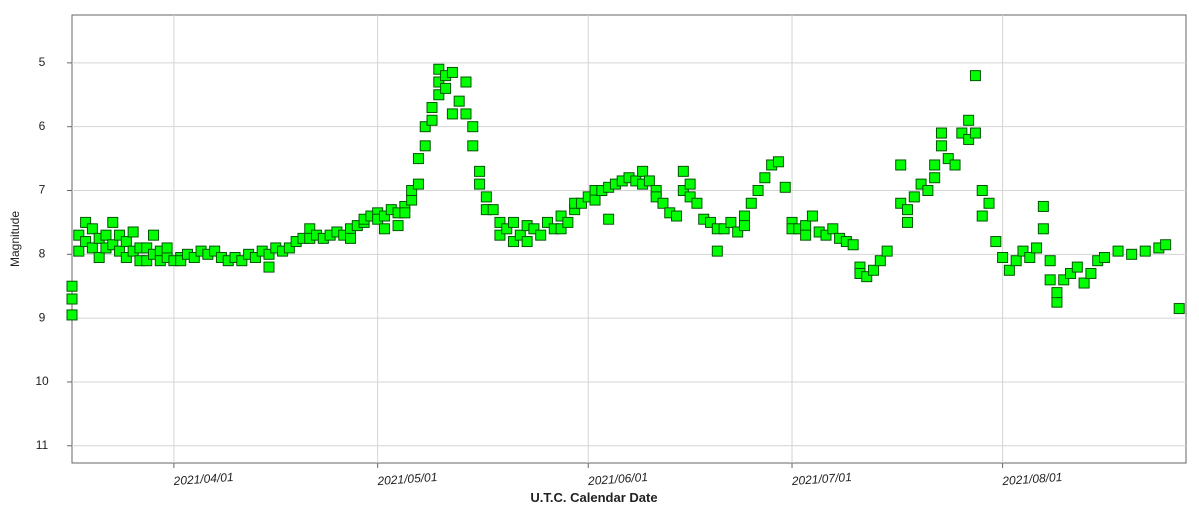 Image resolution: width=1199 pixels, height=508 pixels. Describe the element at coordinates (1032, 479) in the screenshot. I see `x-tick-label: 2021/08/01` at that location.